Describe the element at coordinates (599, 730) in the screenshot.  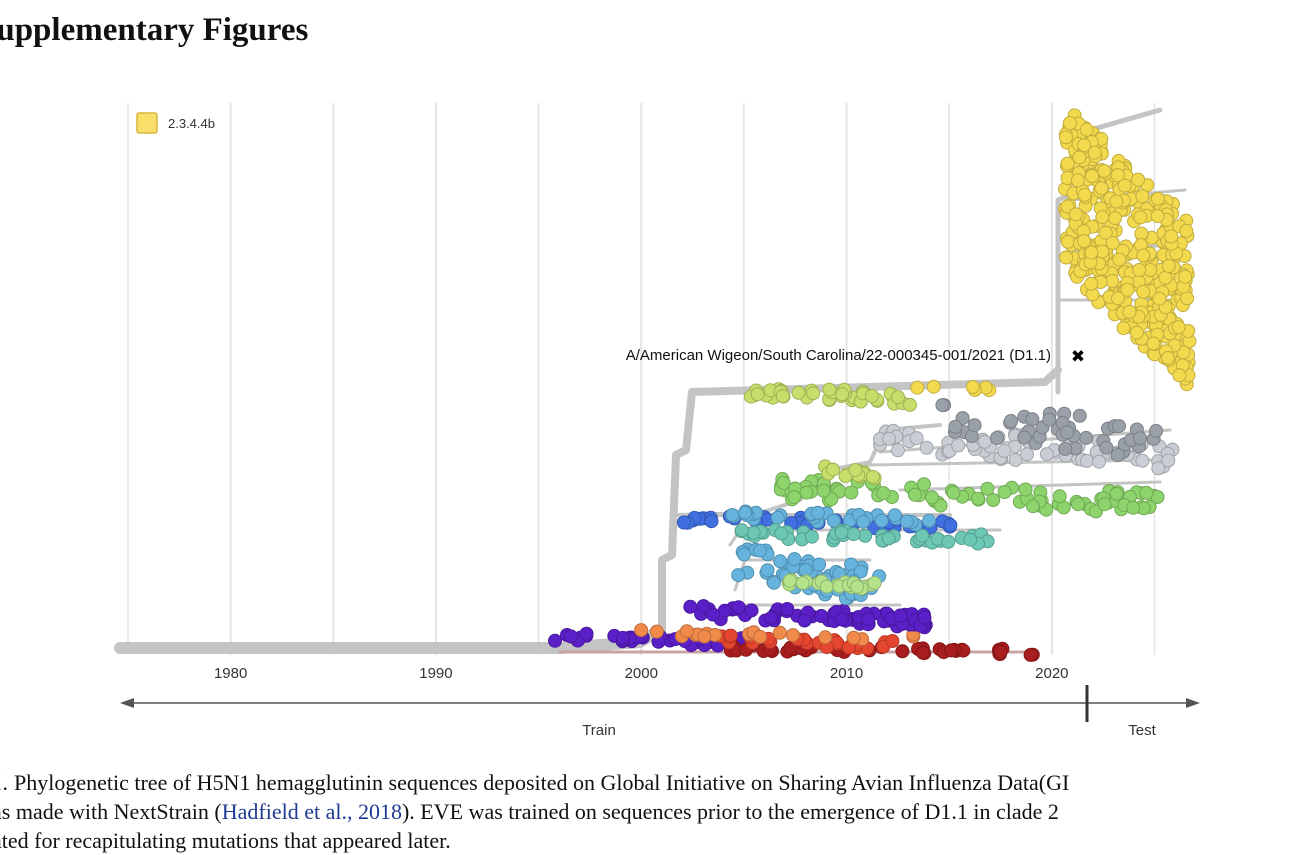
I see `train-label: Train` at that location.